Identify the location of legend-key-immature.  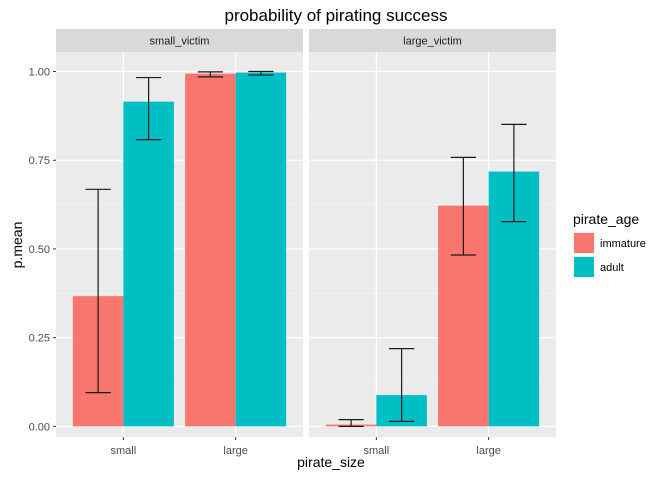
(584, 243).